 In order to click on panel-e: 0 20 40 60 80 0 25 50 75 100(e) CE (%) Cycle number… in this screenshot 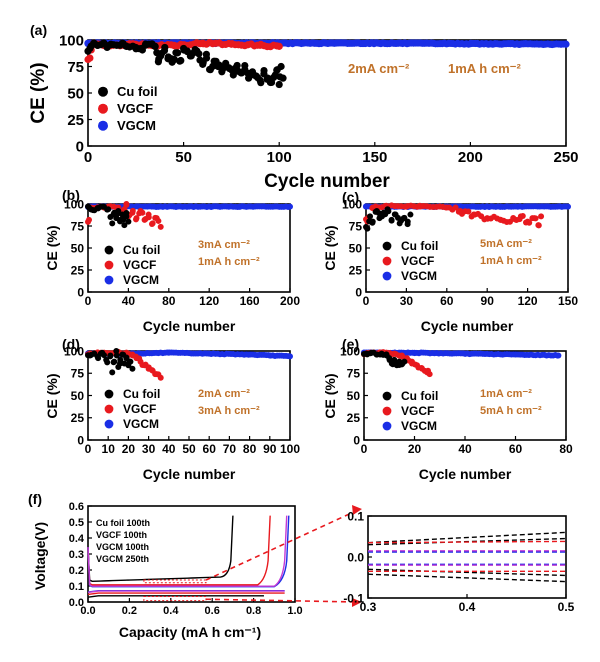, I will do `click(447, 409)`.